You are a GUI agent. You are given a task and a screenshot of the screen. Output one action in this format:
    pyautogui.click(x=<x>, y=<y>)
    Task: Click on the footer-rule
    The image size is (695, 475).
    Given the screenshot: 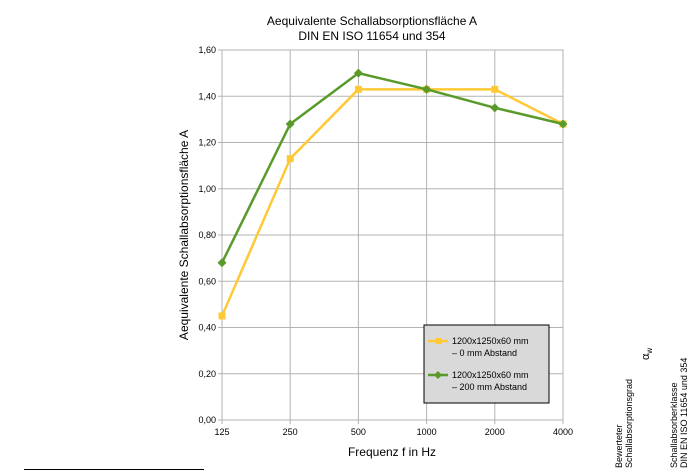 What is the action you would take?
    pyautogui.click(x=114, y=469)
    